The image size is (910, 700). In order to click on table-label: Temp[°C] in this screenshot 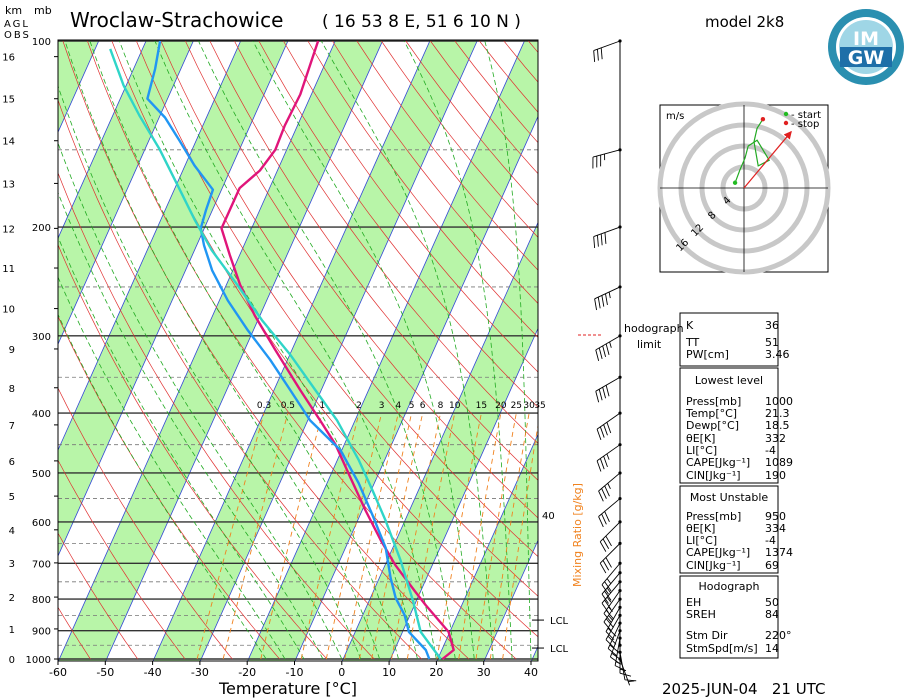, I will do `click(711, 413)`.